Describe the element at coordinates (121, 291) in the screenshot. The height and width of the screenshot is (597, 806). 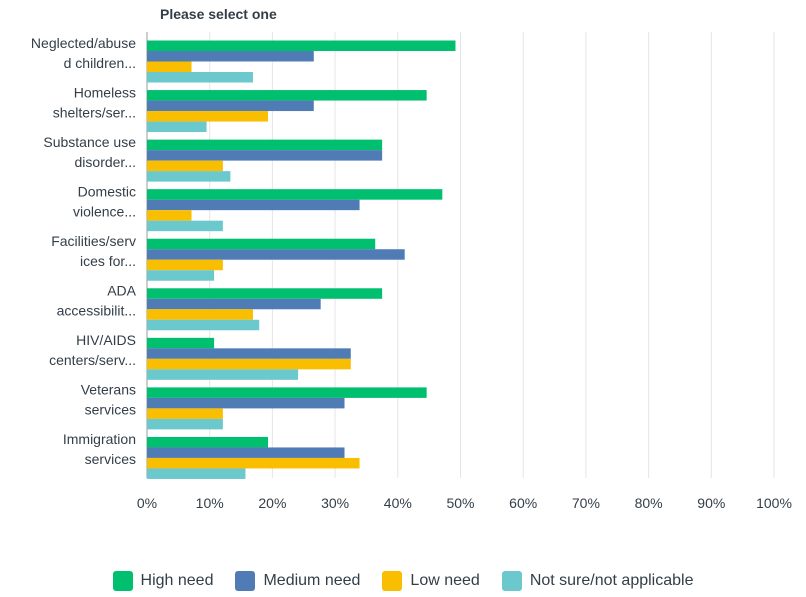
I see `category-label: ADA` at that location.